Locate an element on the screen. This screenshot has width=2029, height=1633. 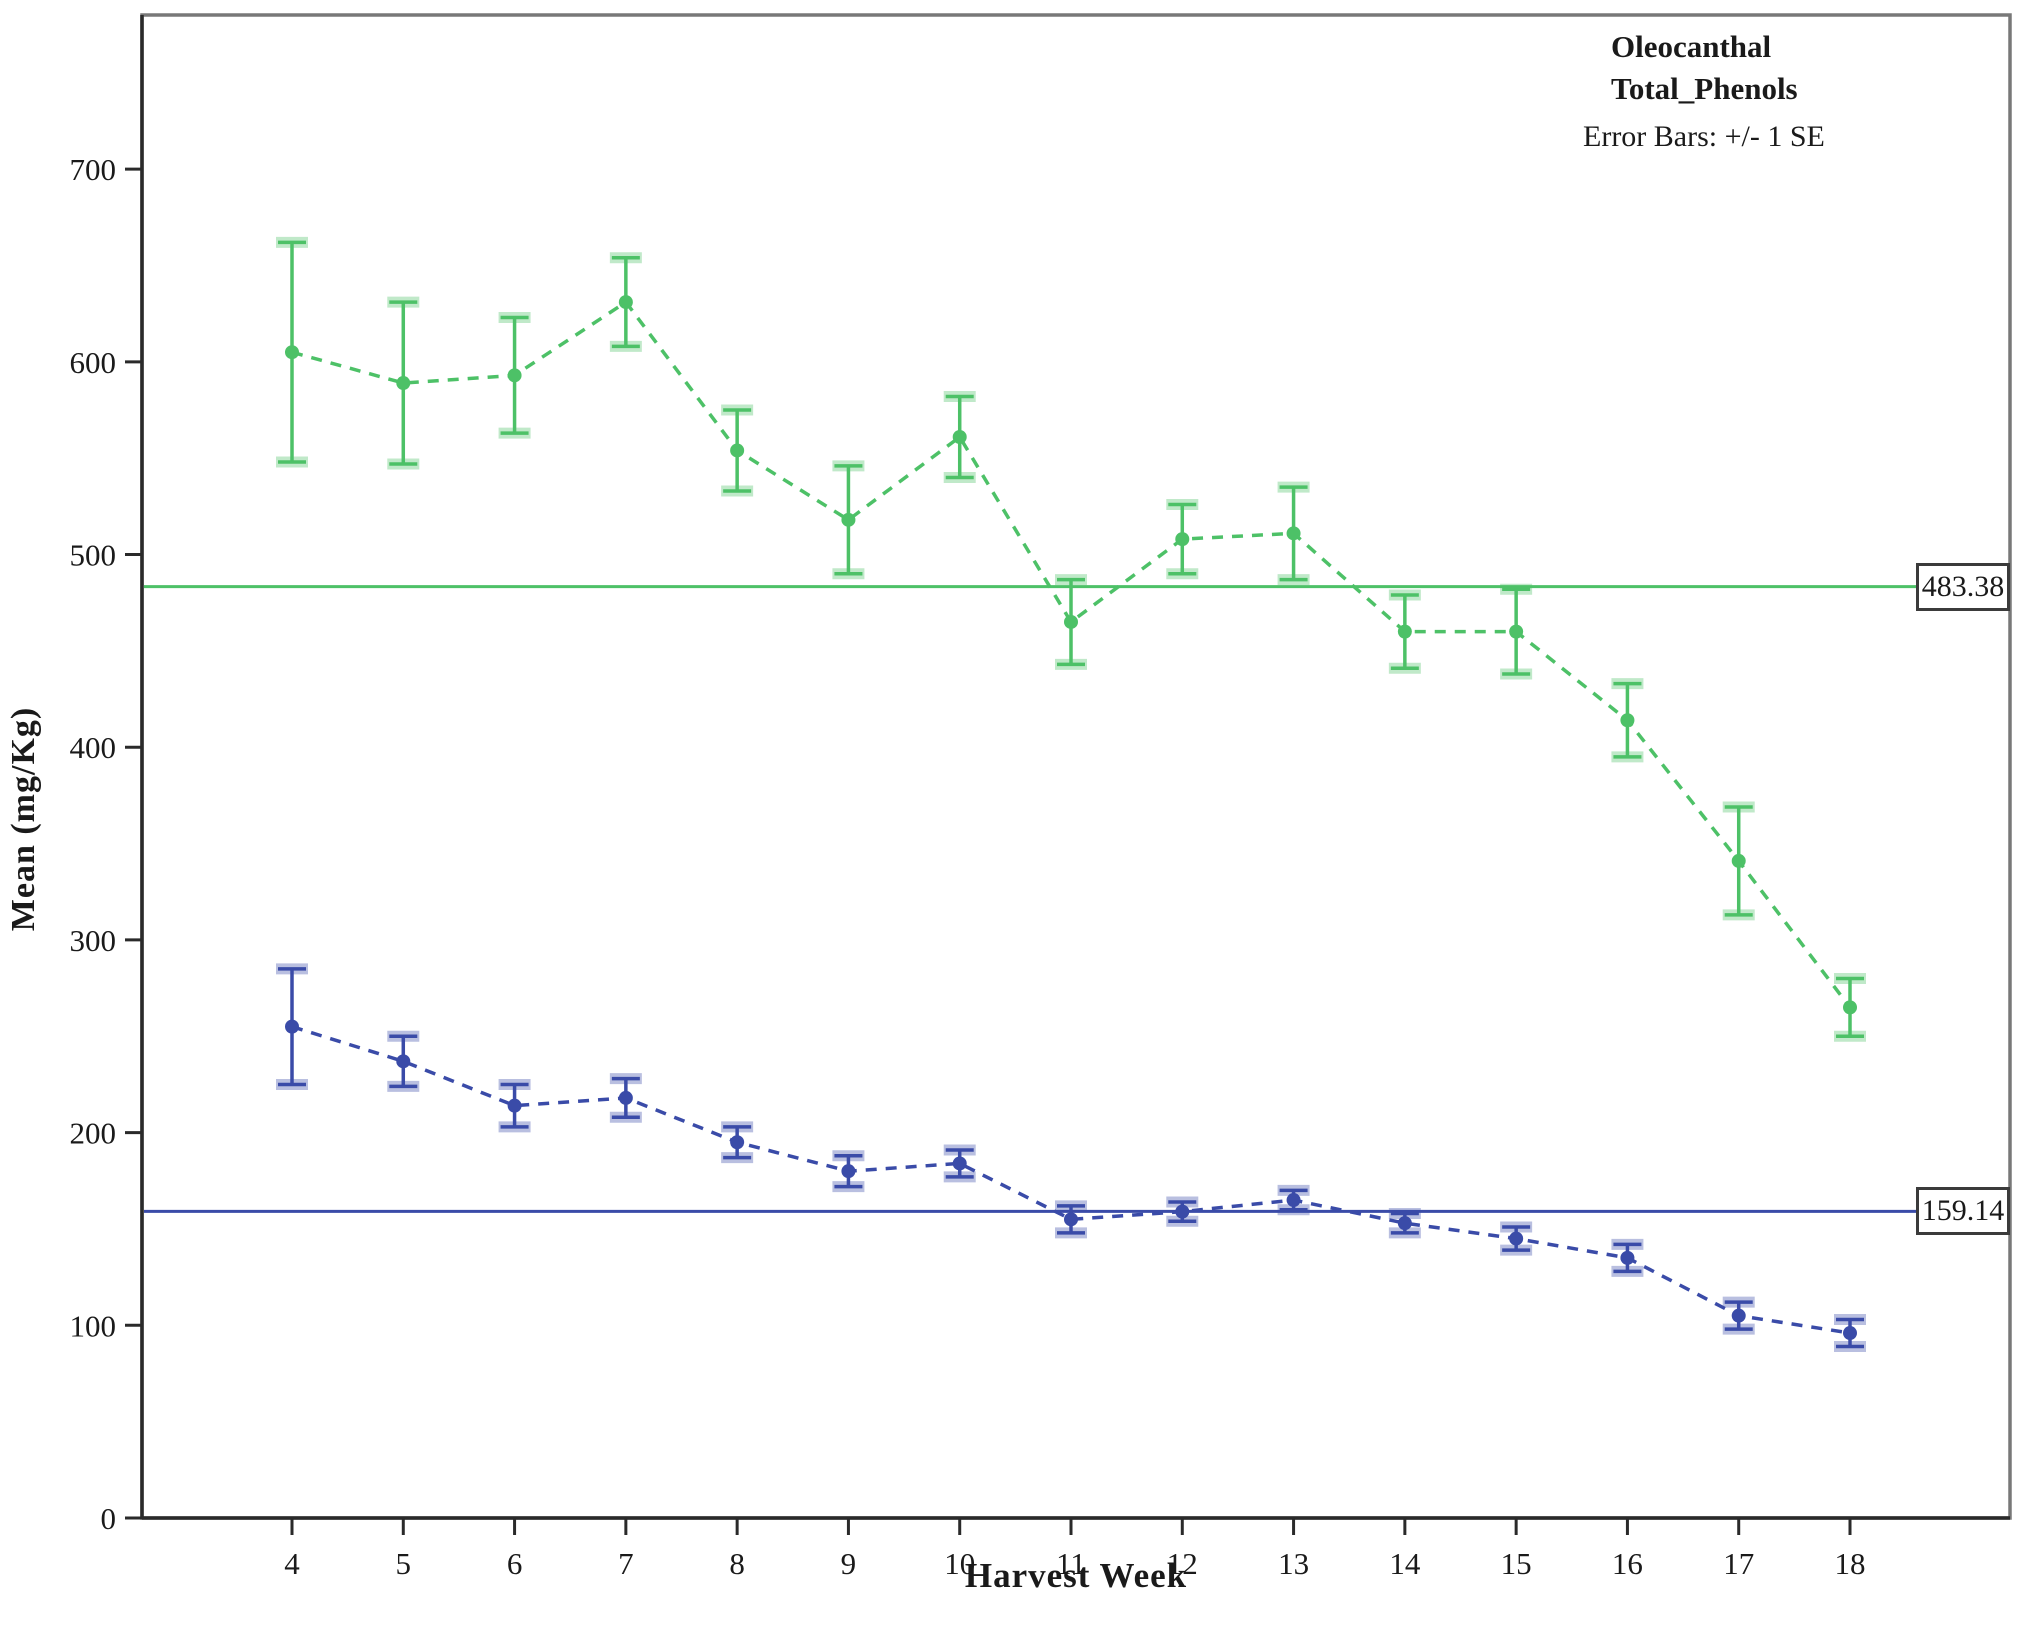
legend-label: Total_Phenols is located at coordinates (1704, 88).